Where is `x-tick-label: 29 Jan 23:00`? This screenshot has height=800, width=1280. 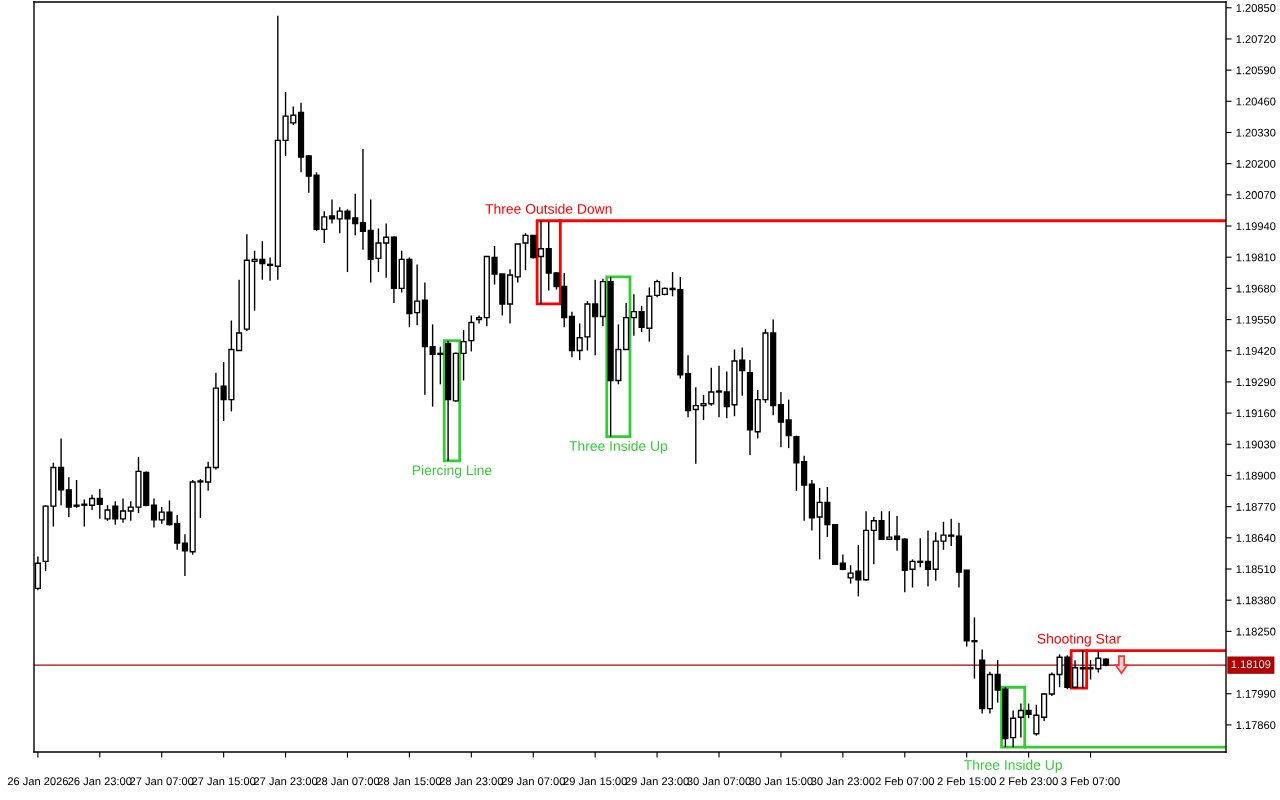
x-tick-label: 29 Jan 23:00 is located at coordinates (657, 781).